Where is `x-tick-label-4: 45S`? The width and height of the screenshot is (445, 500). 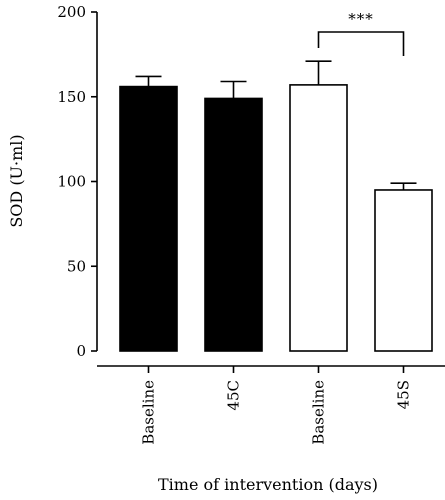 x-tick-label-4: 45S is located at coordinates (404, 394).